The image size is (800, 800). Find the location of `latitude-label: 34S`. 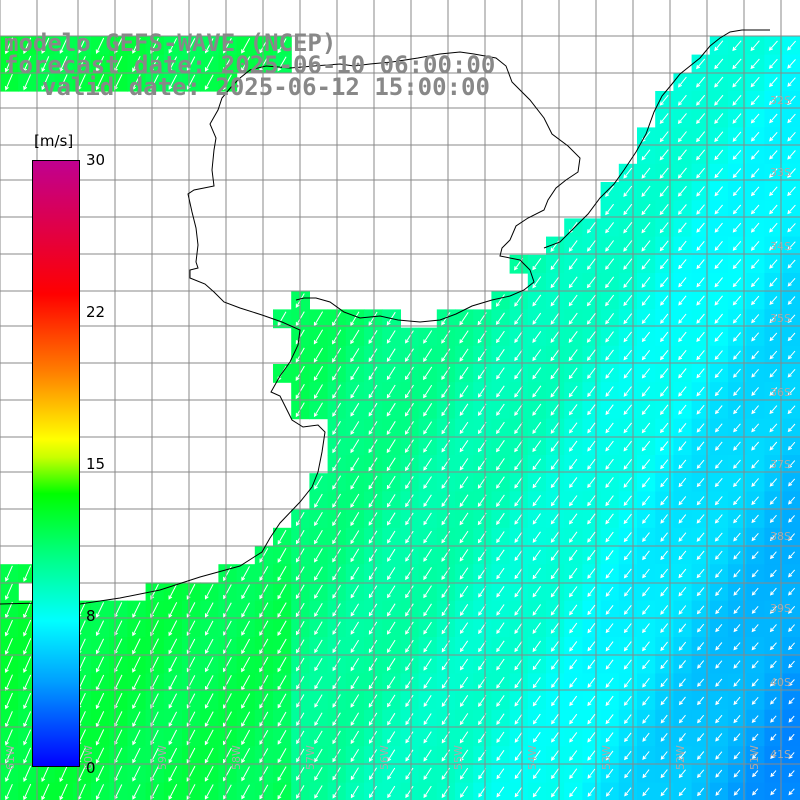

latitude-label: 34S is located at coordinates (780, 246).